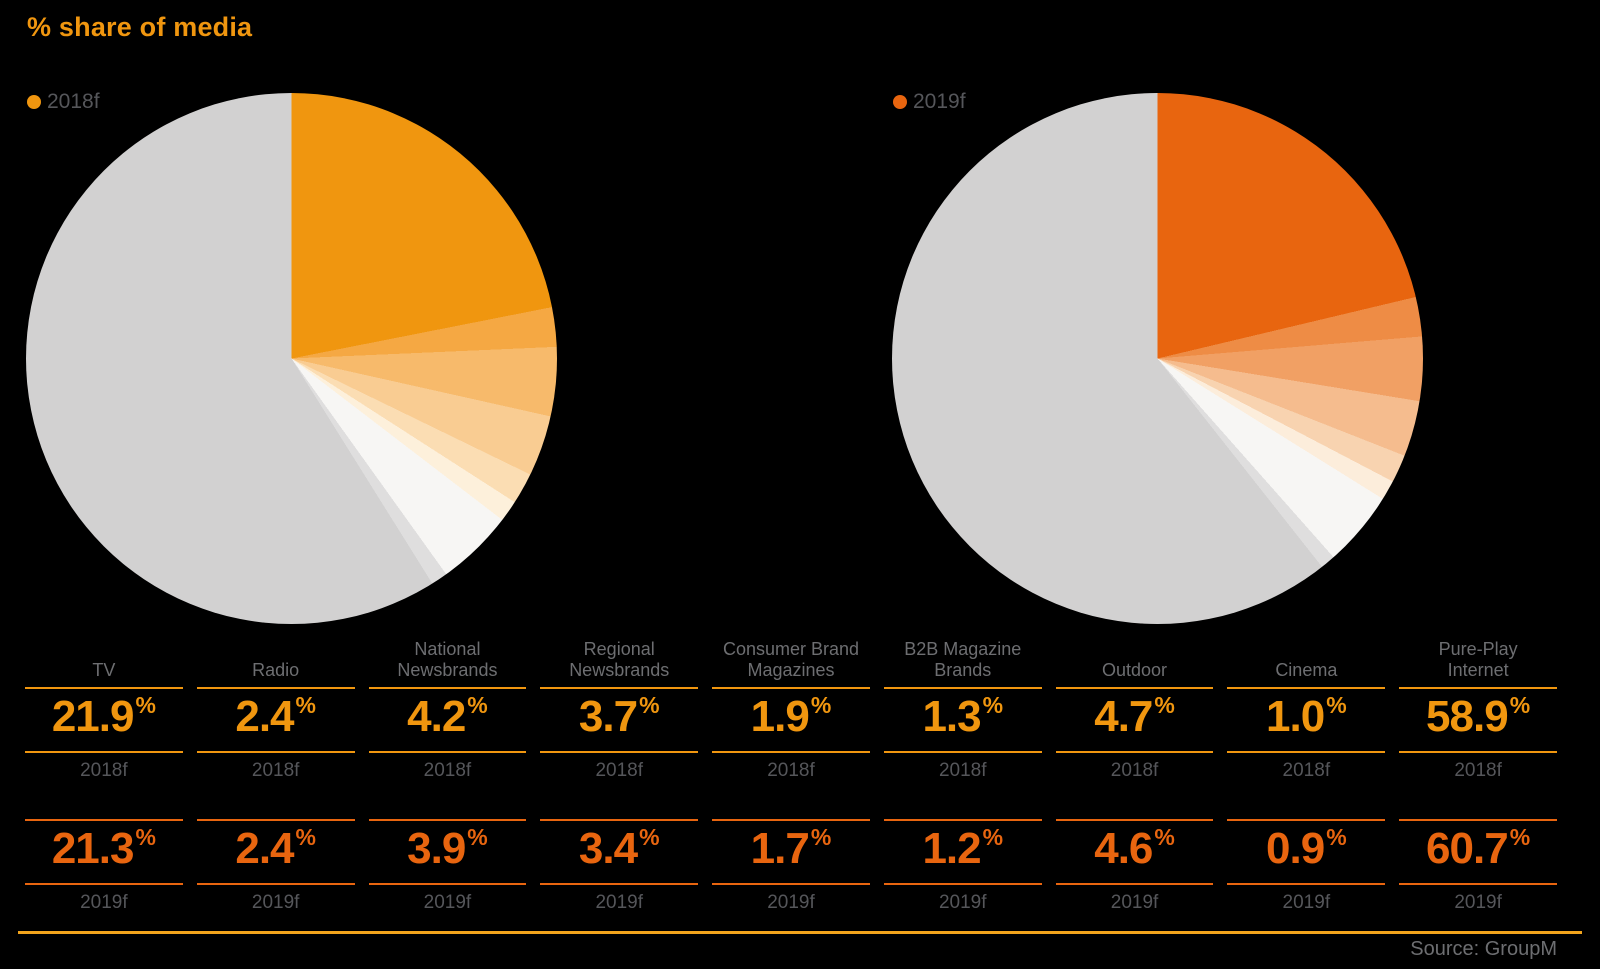 Image resolution: width=1600 pixels, height=969 pixels. I want to click on value-block-2019f: 1.7% 2019f, so click(791, 866).